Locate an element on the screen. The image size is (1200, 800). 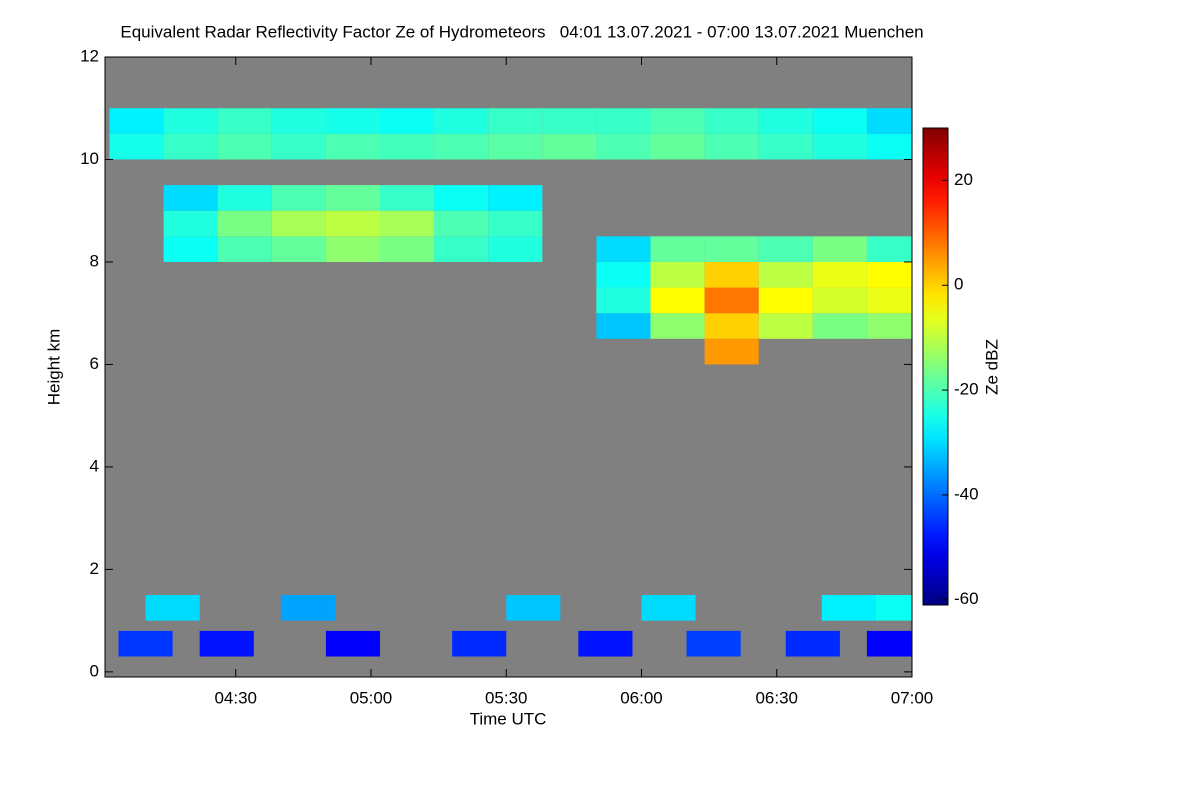
colorbar is located at coordinates (935, 366).